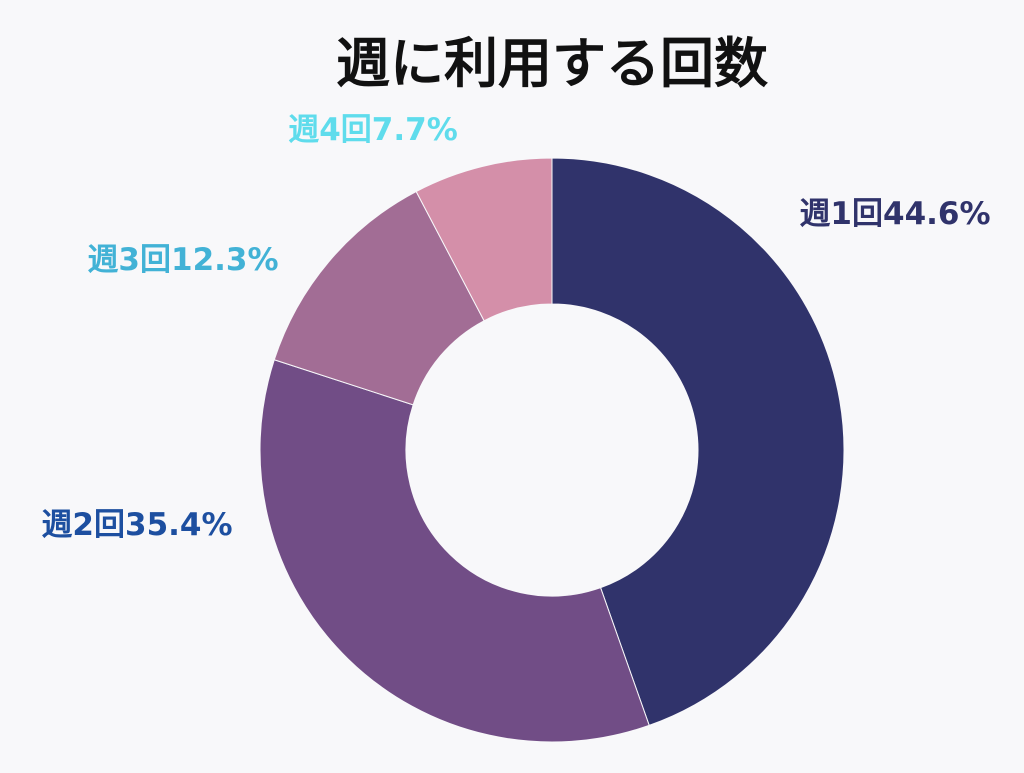 The height and width of the screenshot is (773, 1024). Describe the element at coordinates (373, 130) in the screenshot. I see `slice-label-4: 週4回7.7%` at that location.